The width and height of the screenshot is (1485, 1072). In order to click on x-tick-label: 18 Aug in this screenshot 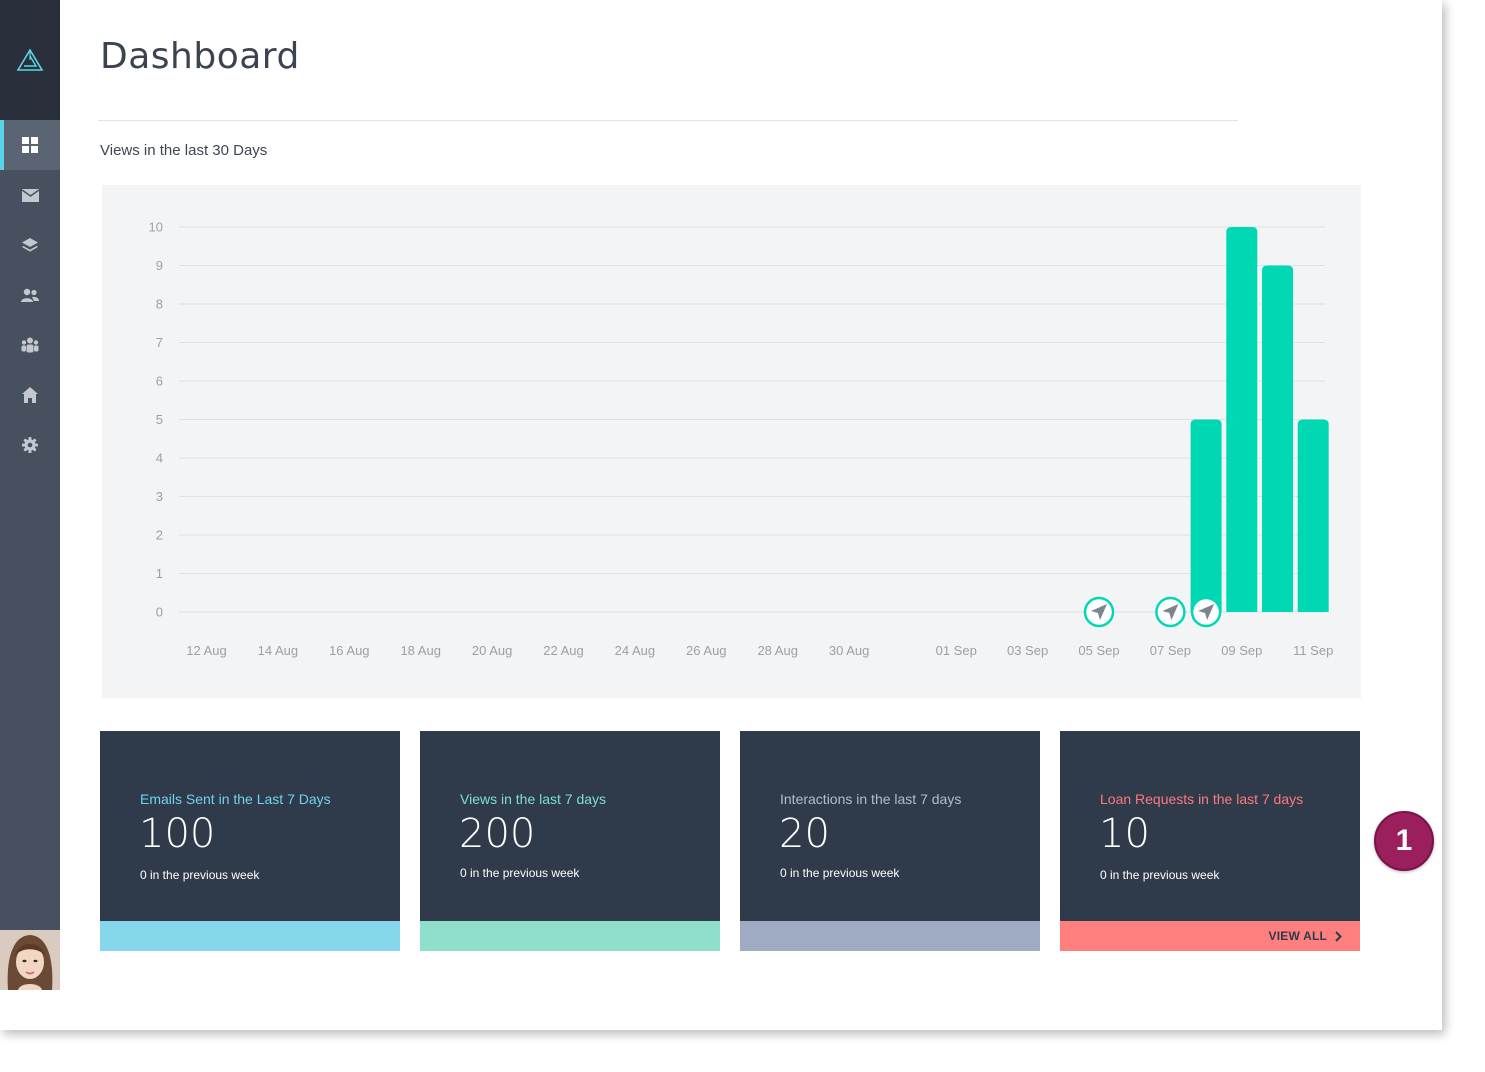, I will do `click(420, 650)`.